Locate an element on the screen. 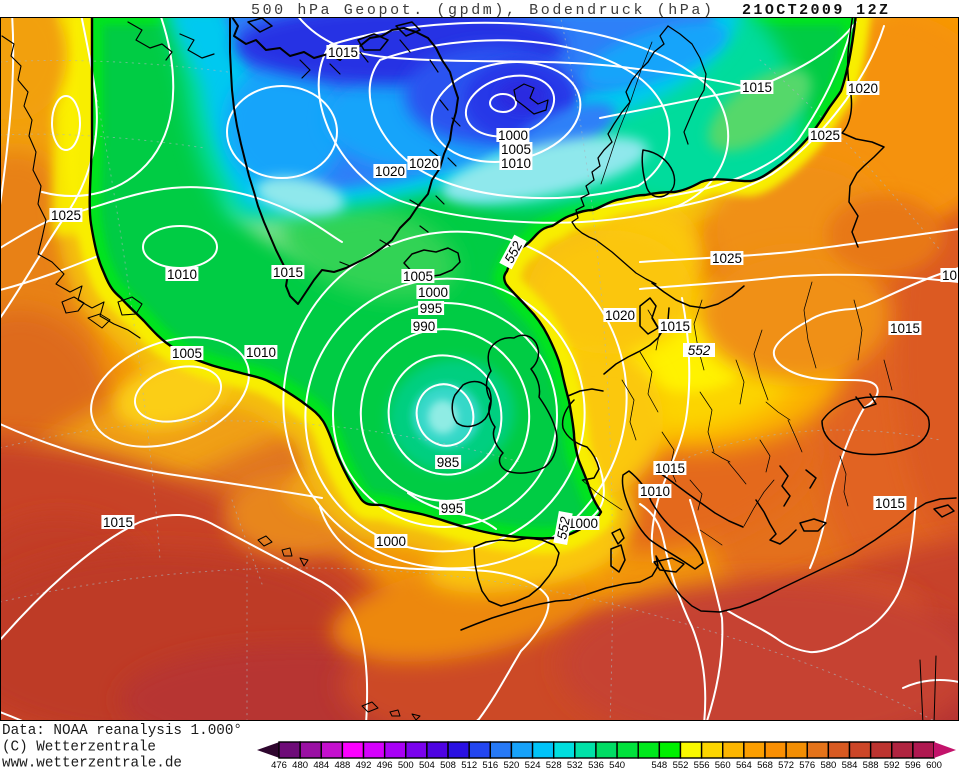 The width and height of the screenshot is (959, 775). svg-text: 560 is located at coordinates (723, 765).